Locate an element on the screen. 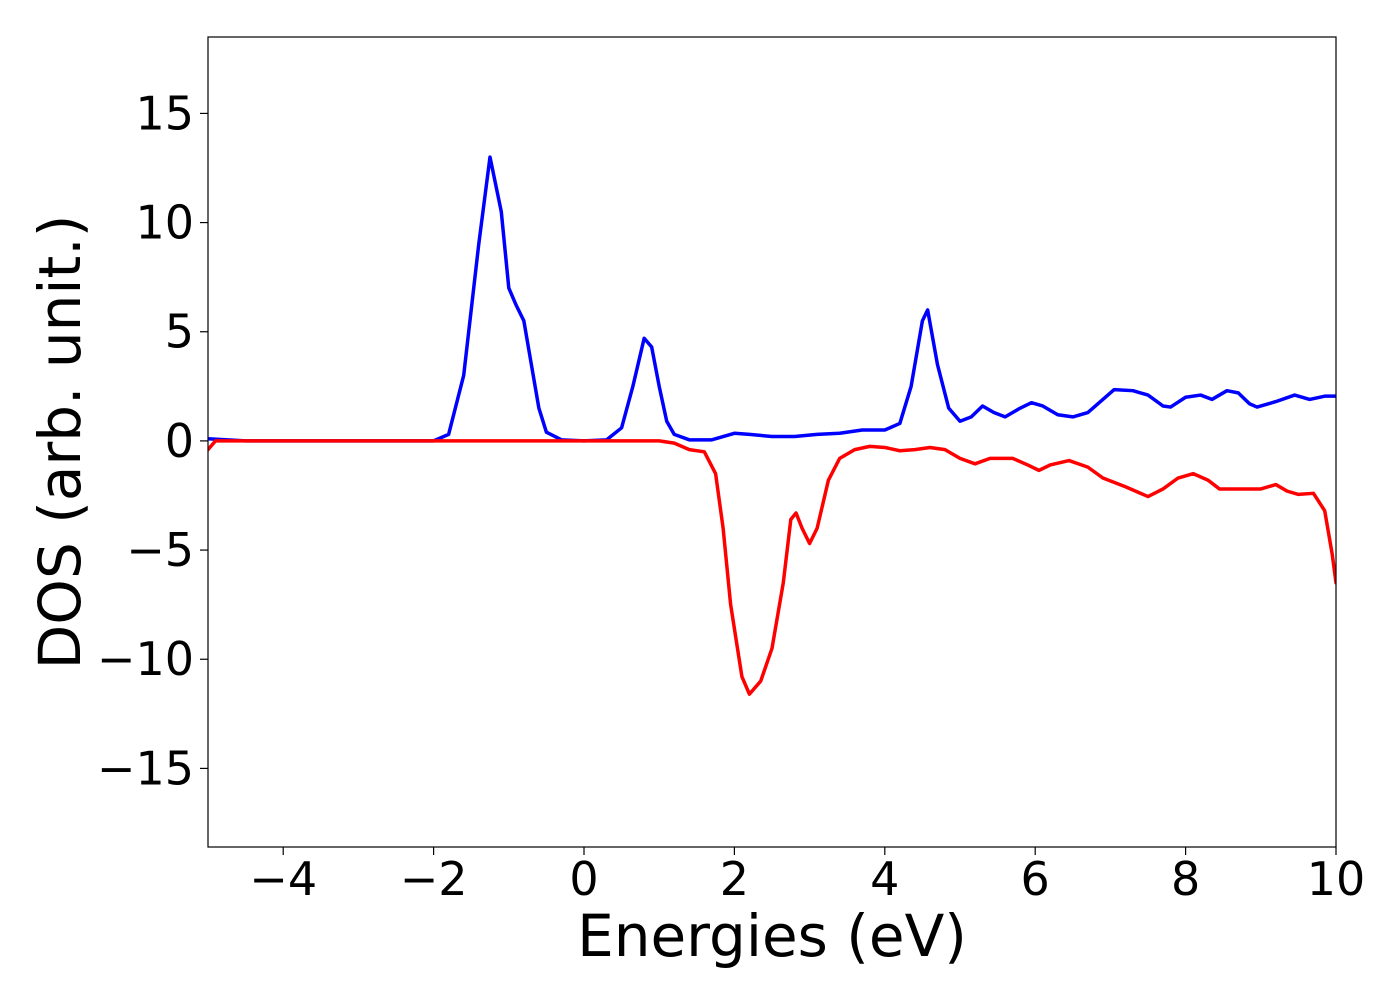  x-tick-label: 8 is located at coordinates (1185, 879).